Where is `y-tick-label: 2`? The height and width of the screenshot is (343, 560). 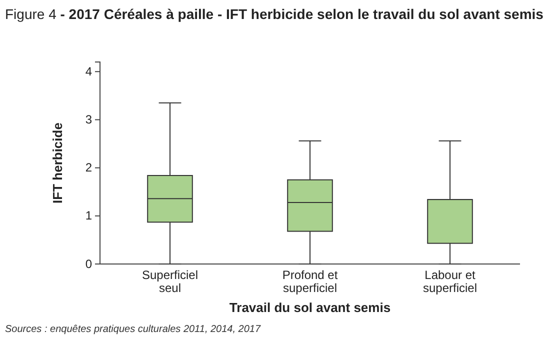 y-tick-label: 2 is located at coordinates (88, 167).